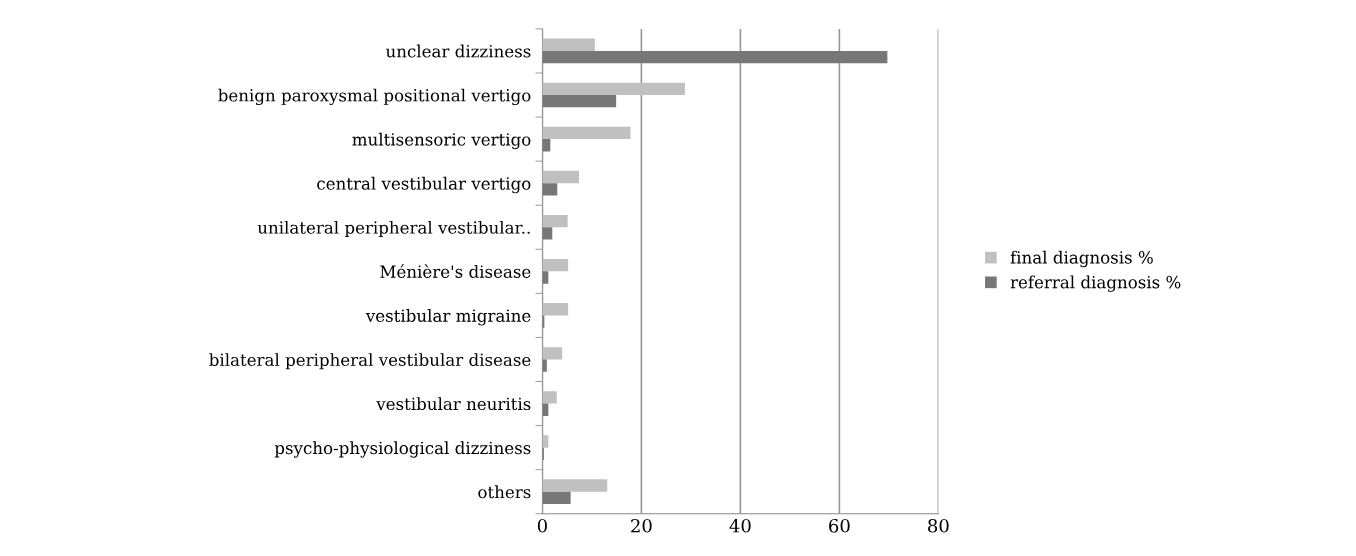 The width and height of the screenshot is (1356, 556). I want to click on y-tick-label: unclear dizziness, so click(458, 51).